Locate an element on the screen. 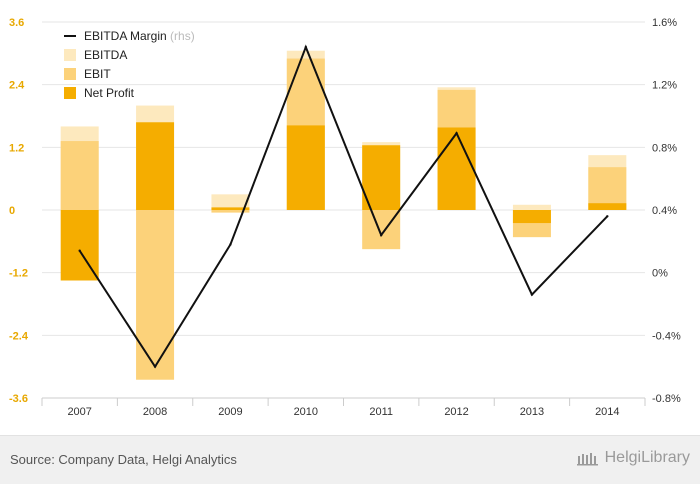 The image size is (700, 484). legend-label: EBITDA Margin (rhs) is located at coordinates (139, 36).